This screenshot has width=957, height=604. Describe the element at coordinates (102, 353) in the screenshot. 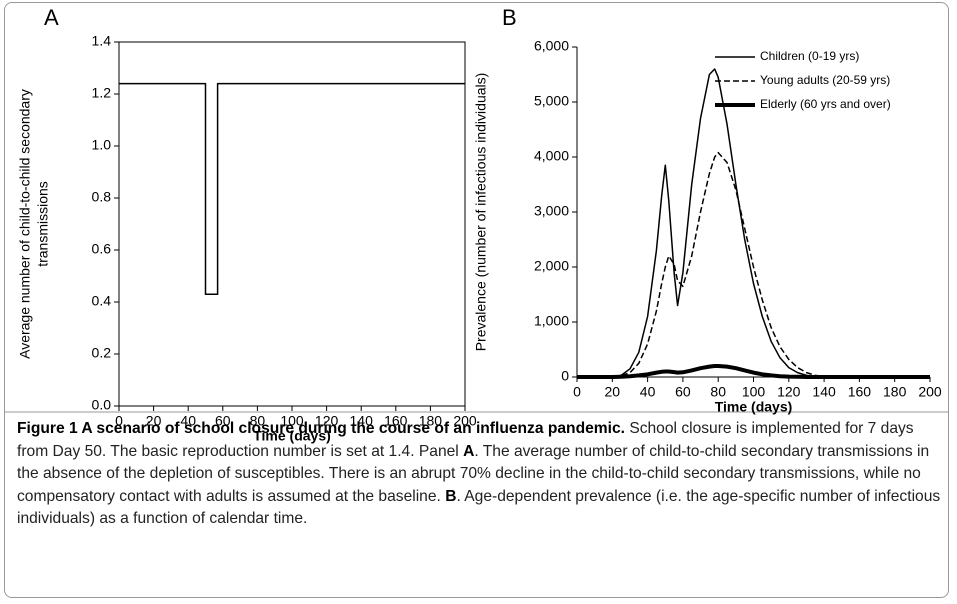

I see `y-tick-label: 0.2` at that location.